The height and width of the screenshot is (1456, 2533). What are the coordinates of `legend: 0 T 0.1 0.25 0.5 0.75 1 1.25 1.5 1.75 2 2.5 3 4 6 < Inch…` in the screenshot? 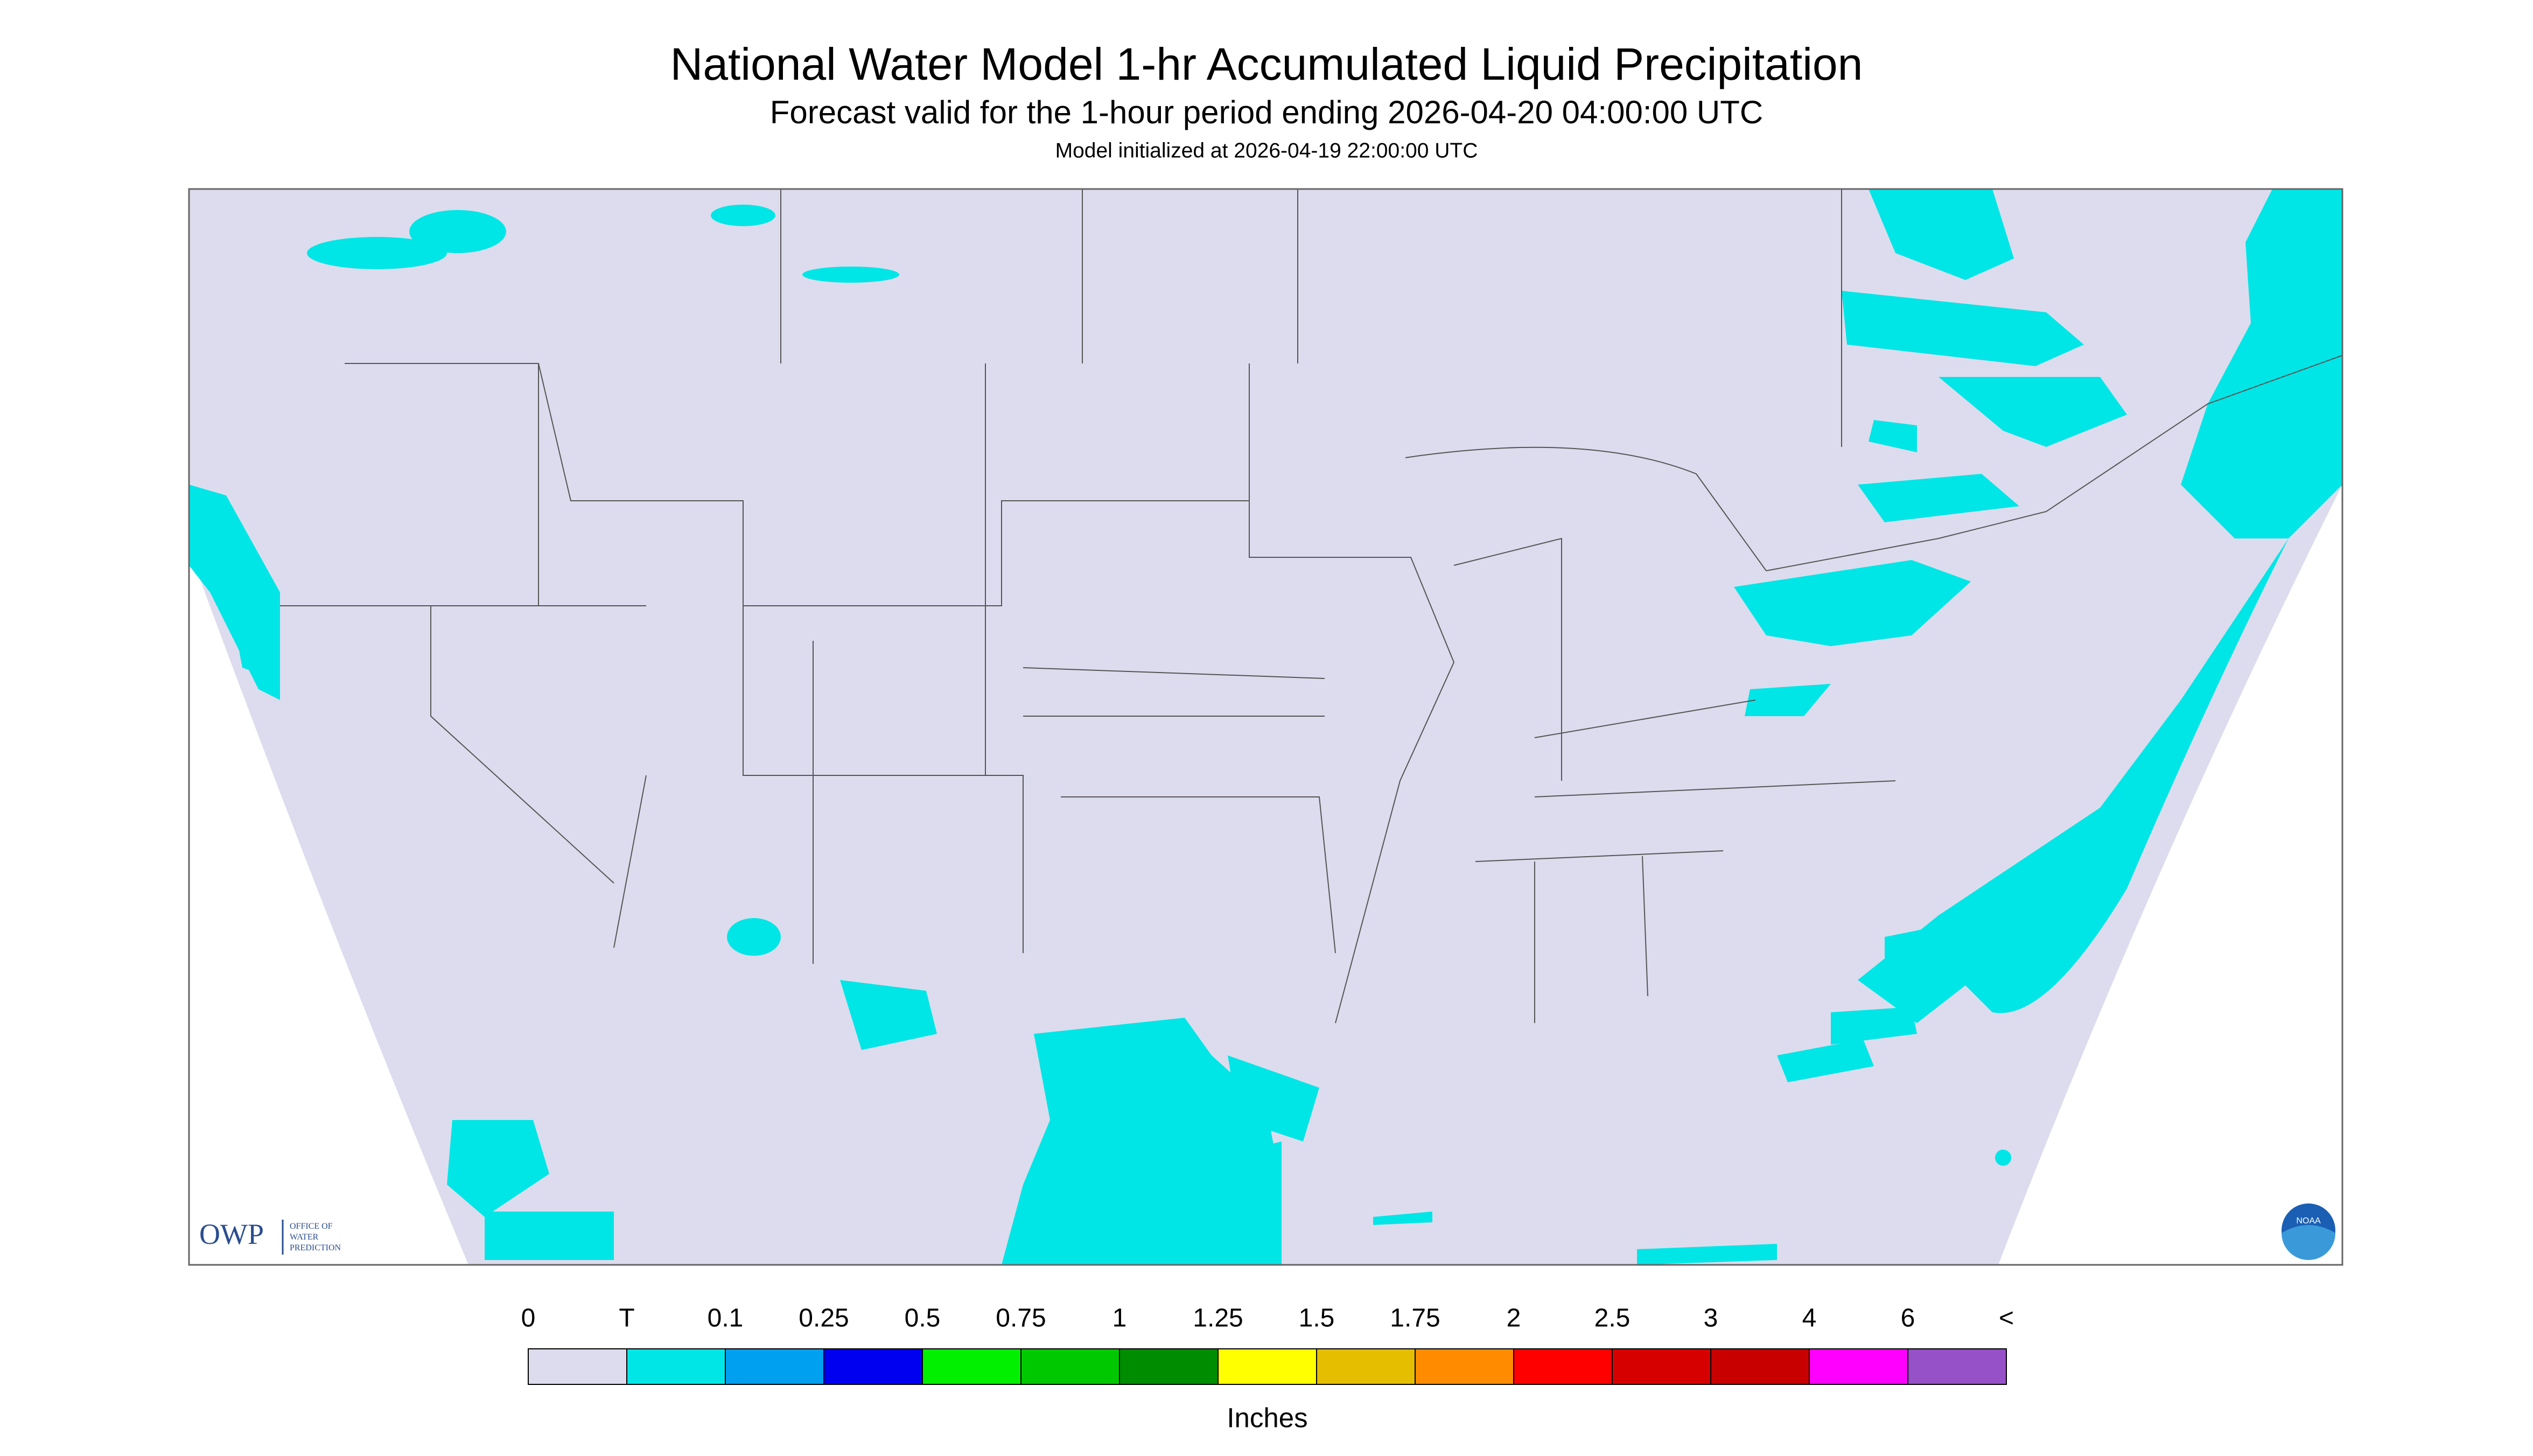 It's located at (1267, 1368).